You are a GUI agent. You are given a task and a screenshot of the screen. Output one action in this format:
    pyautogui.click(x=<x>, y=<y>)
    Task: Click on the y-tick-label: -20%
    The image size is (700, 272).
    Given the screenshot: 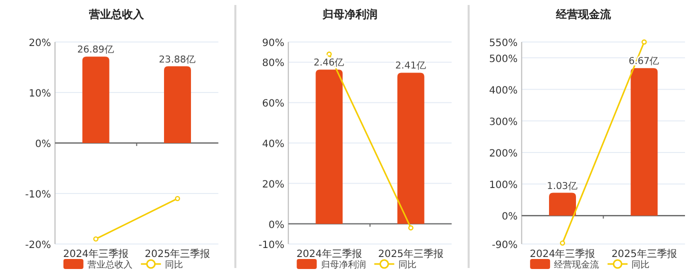 What is the action you would take?
    pyautogui.click(x=38, y=245)
    